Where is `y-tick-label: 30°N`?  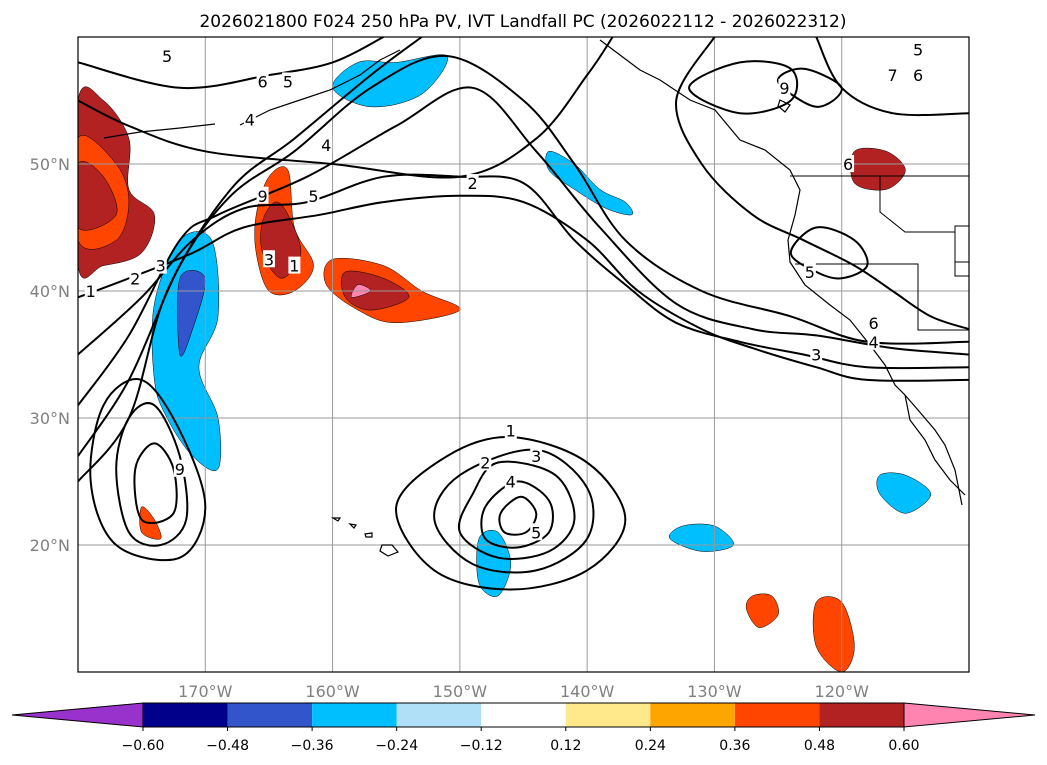 y-tick-label: 30°N is located at coordinates (50, 418).